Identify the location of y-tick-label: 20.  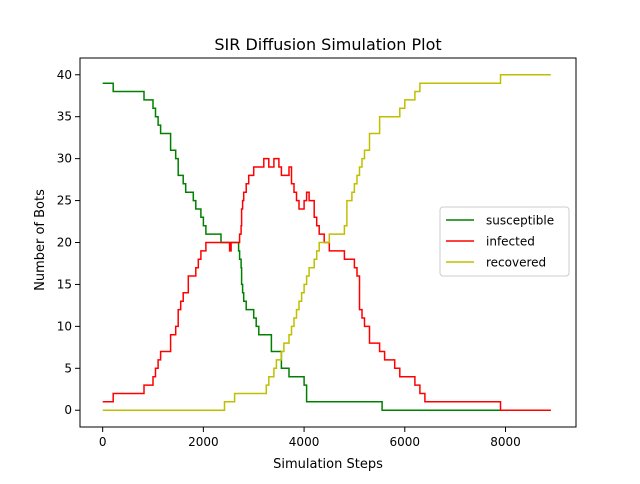
(64, 243).